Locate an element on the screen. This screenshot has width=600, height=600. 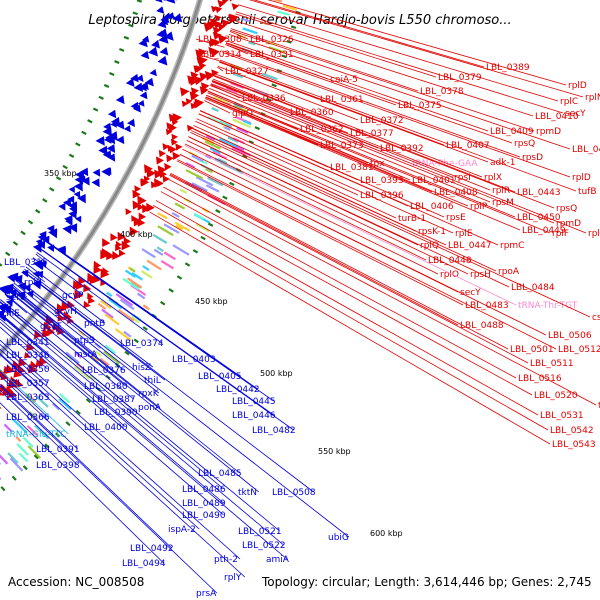
tick-550-kbp: 550 kbp is located at coordinates (334, 451).